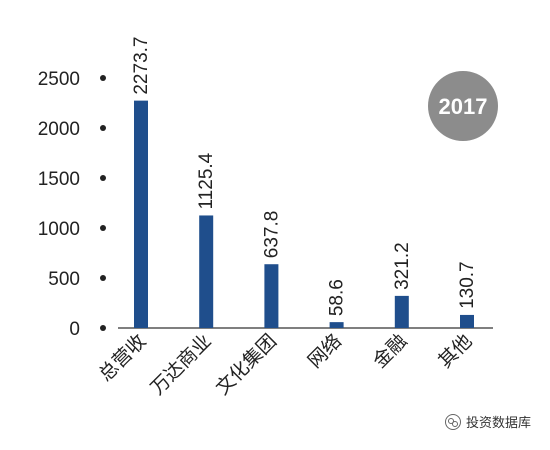 Image resolution: width=550 pixels, height=450 pixels. What do you see at coordinates (455, 351) in the screenshot?
I see `category-label: 其他` at bounding box center [455, 351].